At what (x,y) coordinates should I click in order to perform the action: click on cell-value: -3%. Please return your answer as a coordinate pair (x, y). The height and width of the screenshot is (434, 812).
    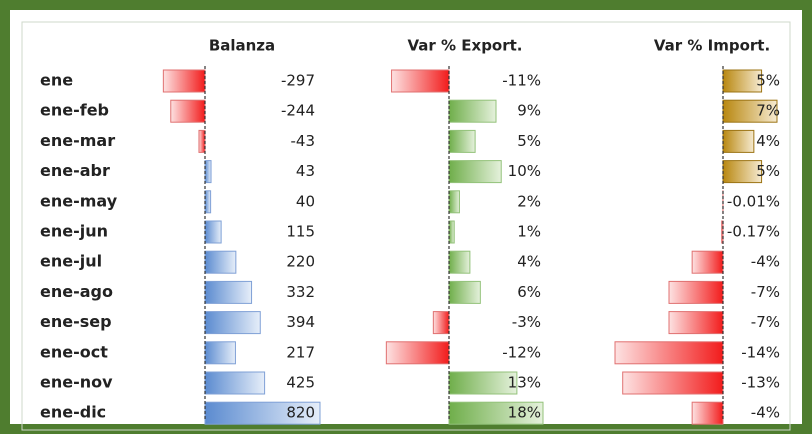
    Looking at the image, I should click on (526, 322).